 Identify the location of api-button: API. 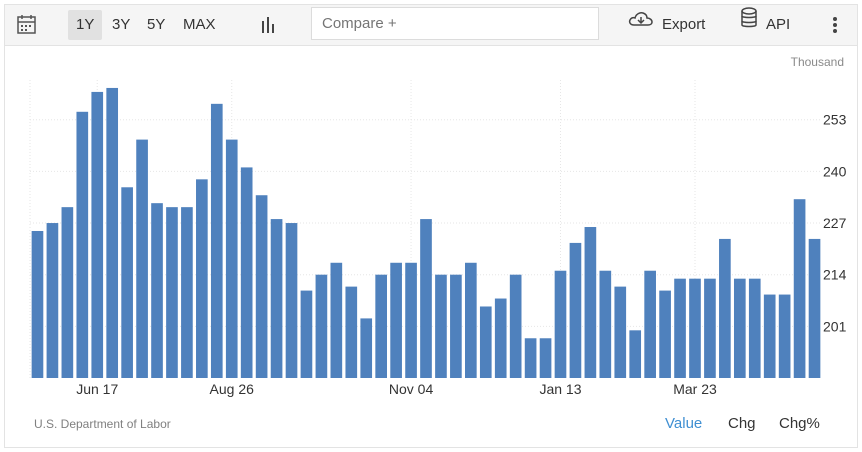
(765, 25).